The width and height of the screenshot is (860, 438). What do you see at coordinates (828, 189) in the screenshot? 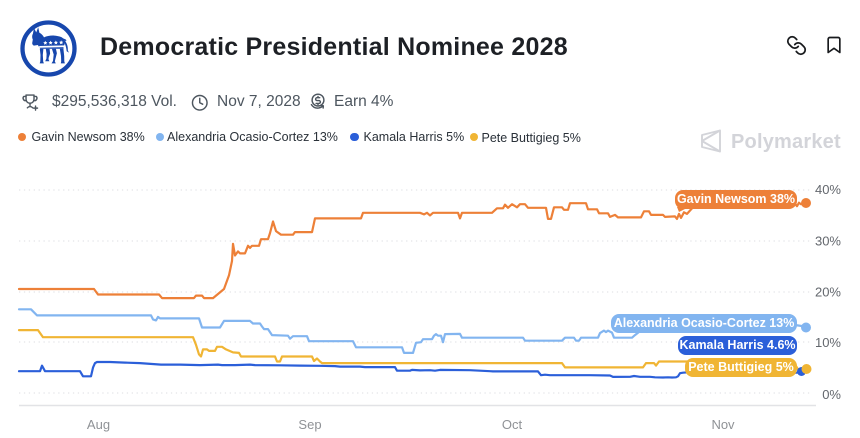
I see `svg-text: 40%` at bounding box center [828, 189].